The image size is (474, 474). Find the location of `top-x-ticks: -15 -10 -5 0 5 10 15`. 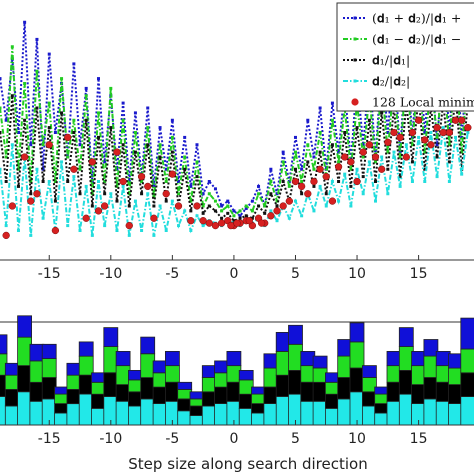

top-x-ticks: -15 -10 -5 0 5 10 15 is located at coordinates (233, 268).